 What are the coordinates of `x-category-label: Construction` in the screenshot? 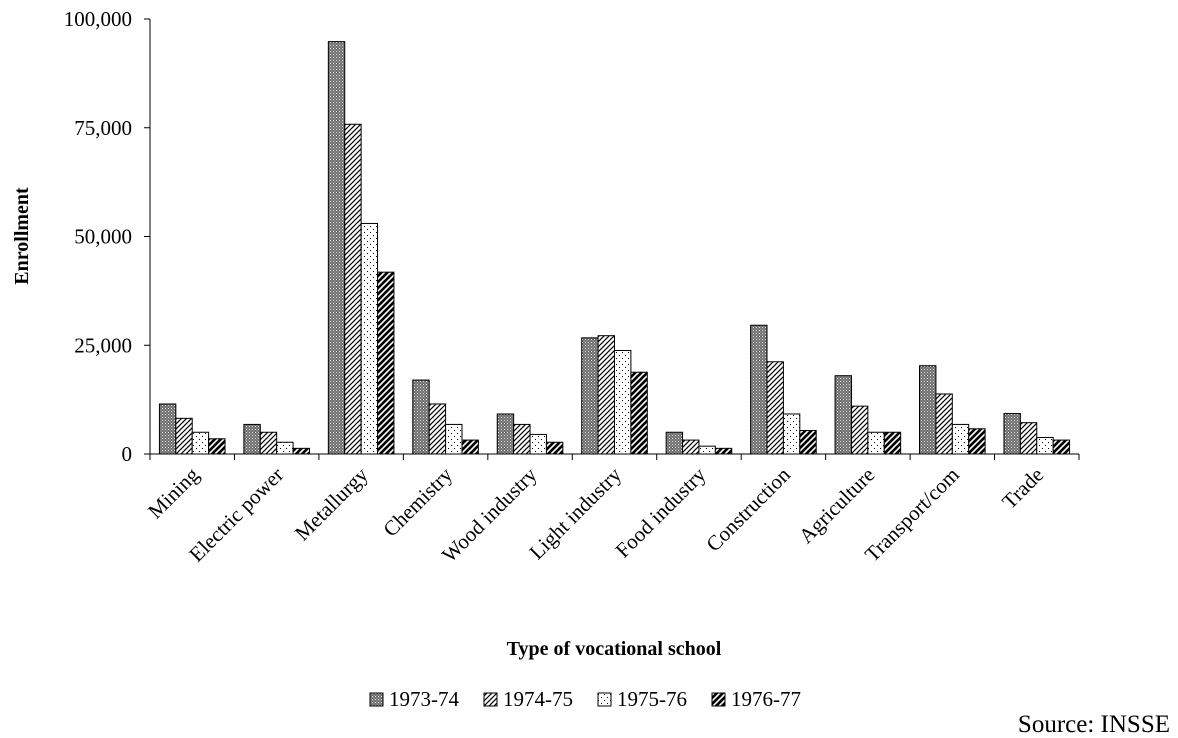 It's located at (748, 509).